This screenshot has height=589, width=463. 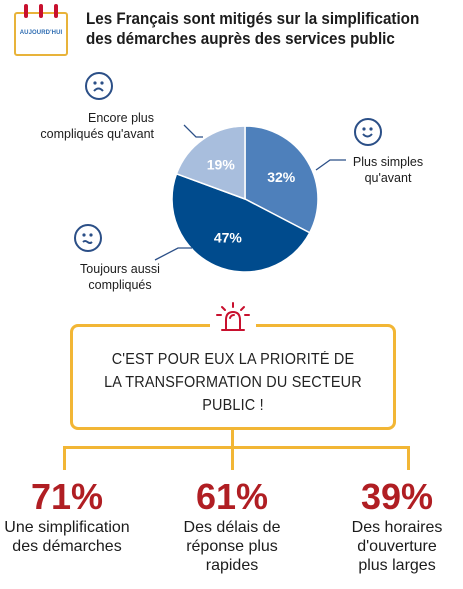 I want to click on worried-face-icon, so click(x=88, y=238).